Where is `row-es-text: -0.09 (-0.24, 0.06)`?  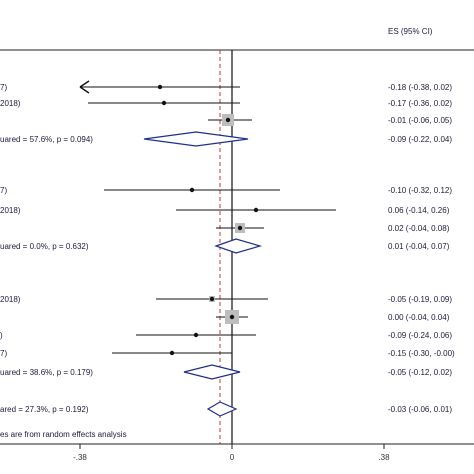 row-es-text: -0.09 (-0.24, 0.06) is located at coordinates (420, 335).